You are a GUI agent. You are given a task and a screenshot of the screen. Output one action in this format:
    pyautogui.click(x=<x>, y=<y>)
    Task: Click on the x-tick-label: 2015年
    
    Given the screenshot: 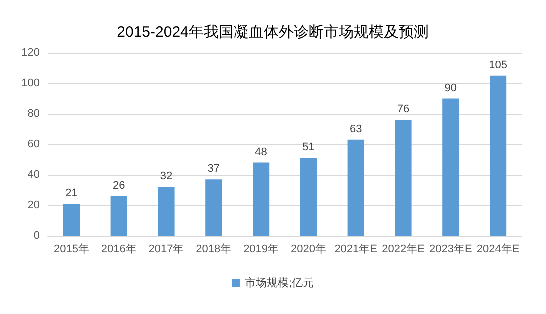 What is the action you would take?
    pyautogui.click(x=72, y=250)
    